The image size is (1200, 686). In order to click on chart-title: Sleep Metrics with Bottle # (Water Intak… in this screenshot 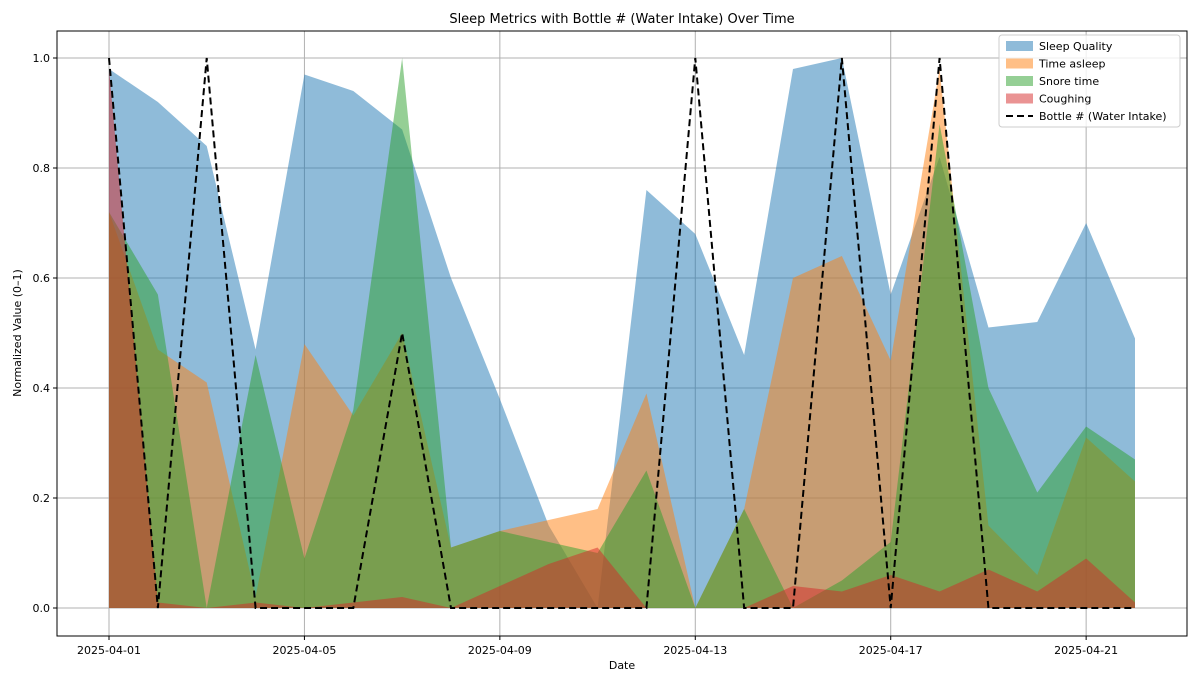, I will do `click(621, 19)`.